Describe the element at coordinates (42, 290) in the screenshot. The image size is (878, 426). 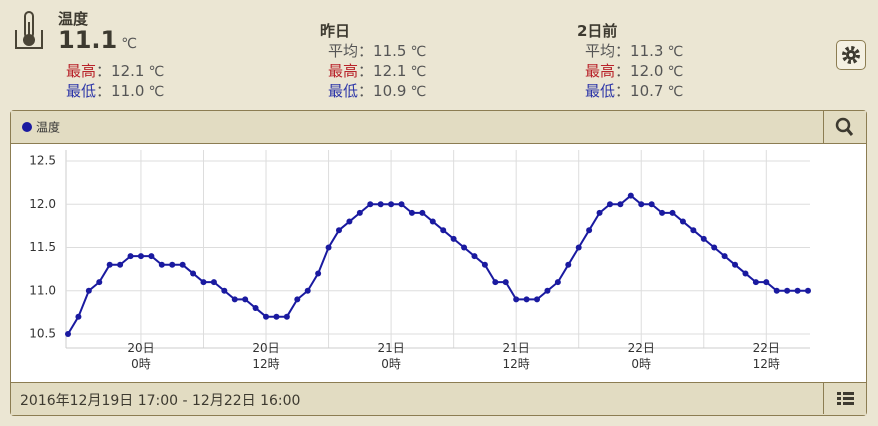
I see `y-tick-label: 11.0` at that location.